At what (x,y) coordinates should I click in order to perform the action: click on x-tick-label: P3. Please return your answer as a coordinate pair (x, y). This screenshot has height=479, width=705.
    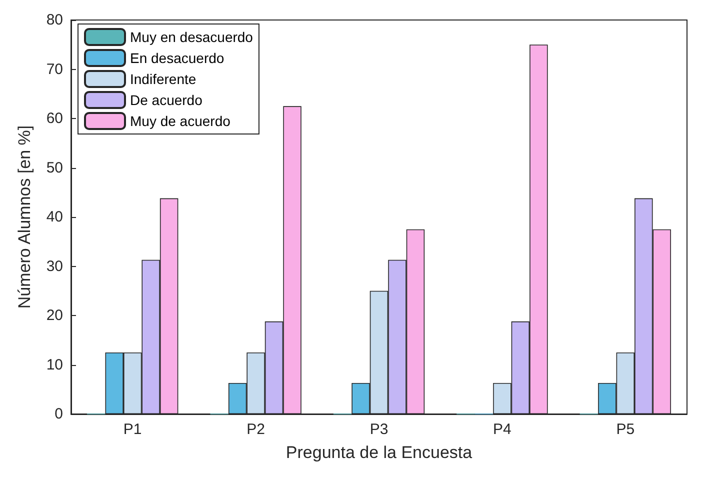
    Looking at the image, I should click on (379, 429).